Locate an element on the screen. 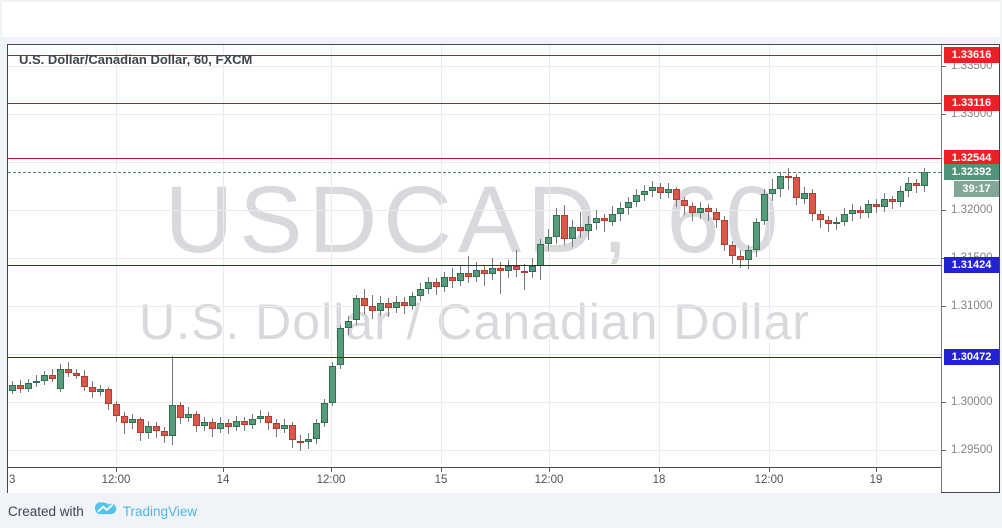 This screenshot has width=1002, height=528. watermark-name: U.S. Dollar / Canadian Dollar is located at coordinates (474, 322).